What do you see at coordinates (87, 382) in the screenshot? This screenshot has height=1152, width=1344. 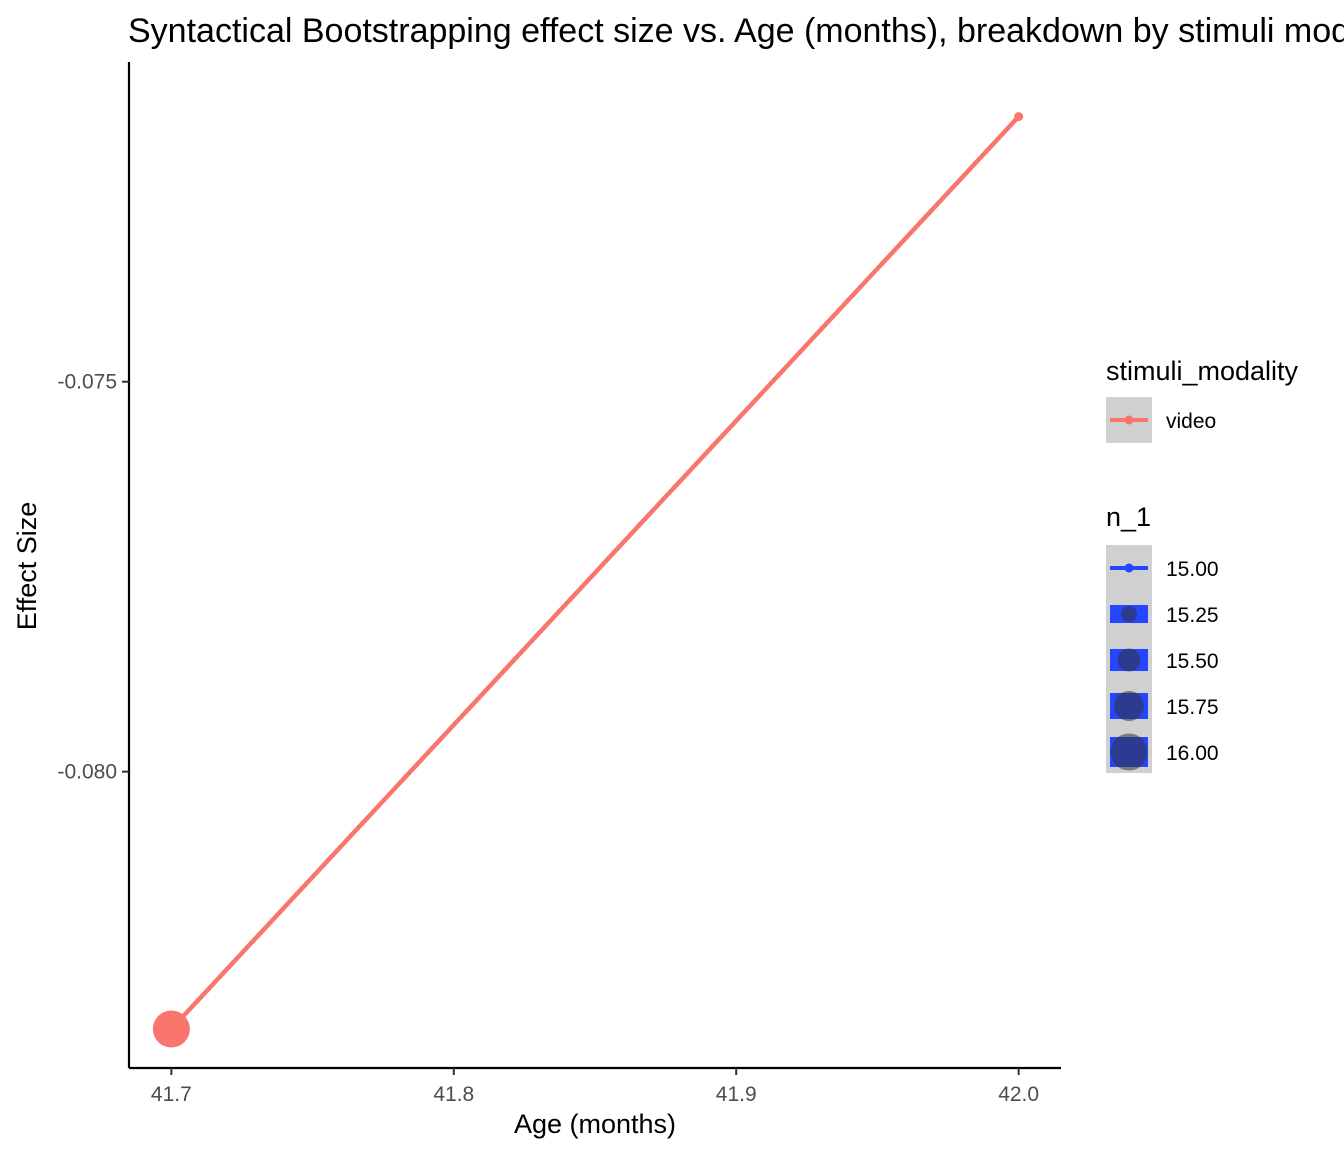 I see `y-tick-label: -0.075` at bounding box center [87, 382].